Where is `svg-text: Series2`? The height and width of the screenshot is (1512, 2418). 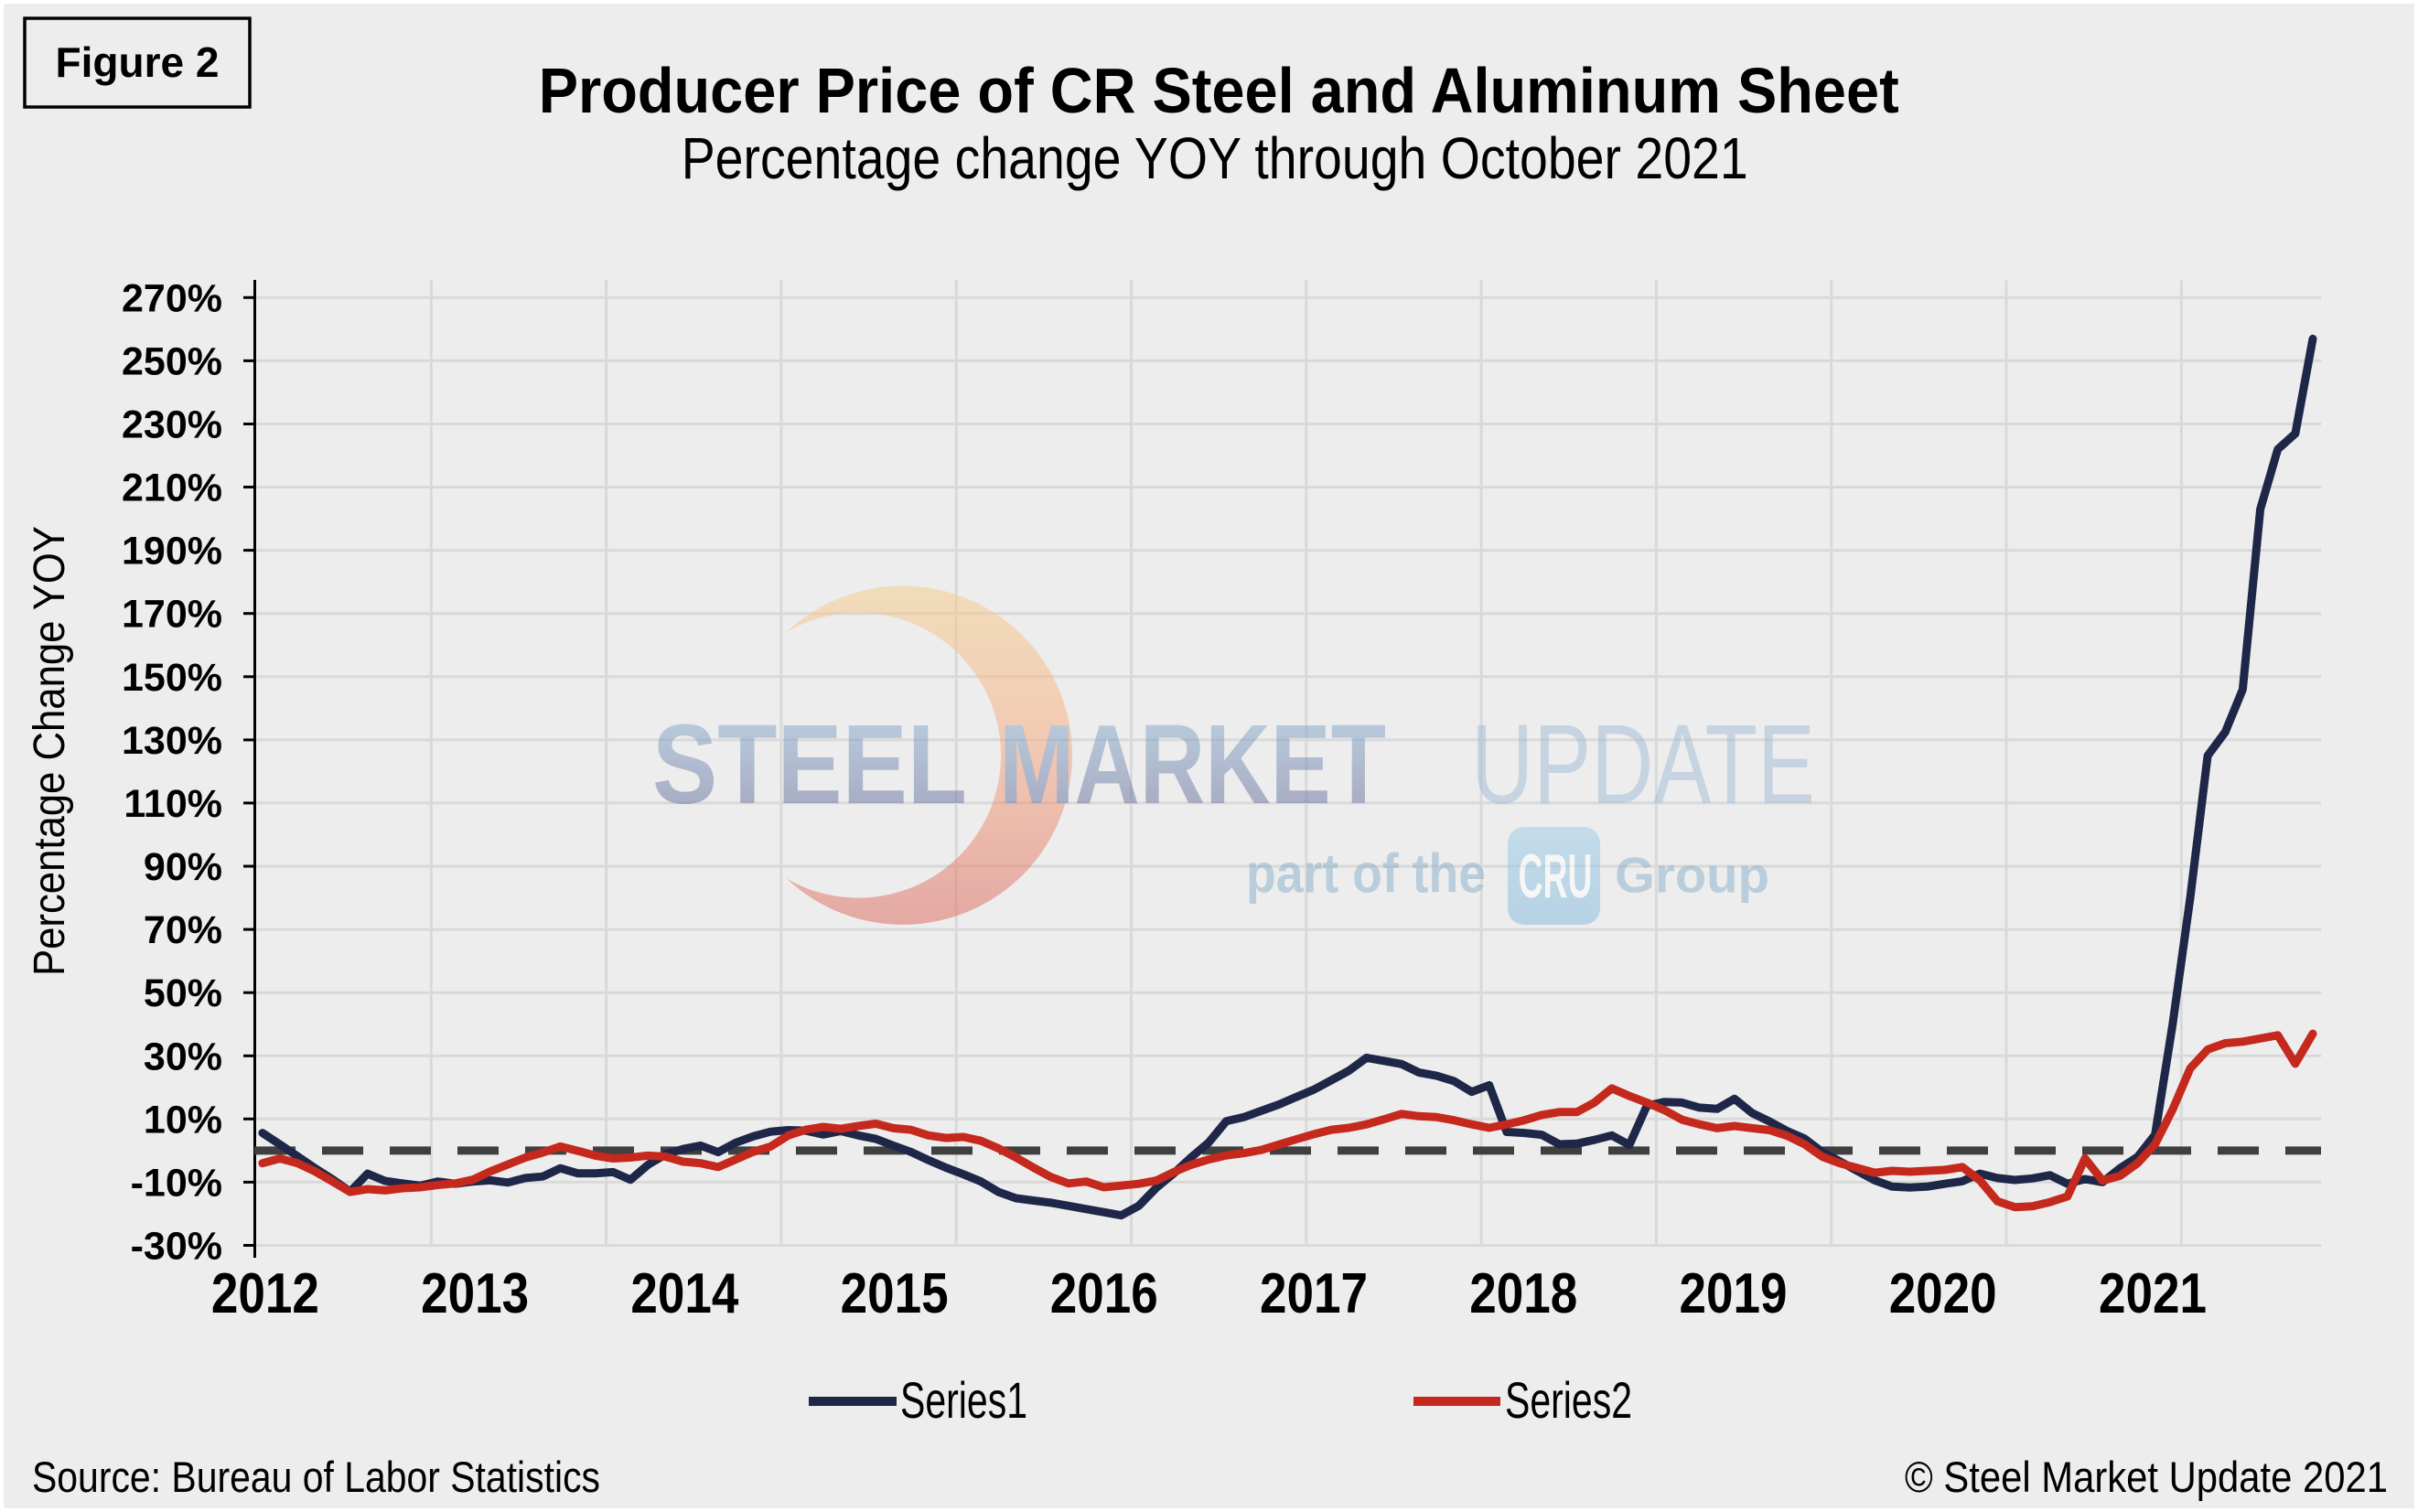
svg-text: Series2 is located at coordinates (1568, 1400).